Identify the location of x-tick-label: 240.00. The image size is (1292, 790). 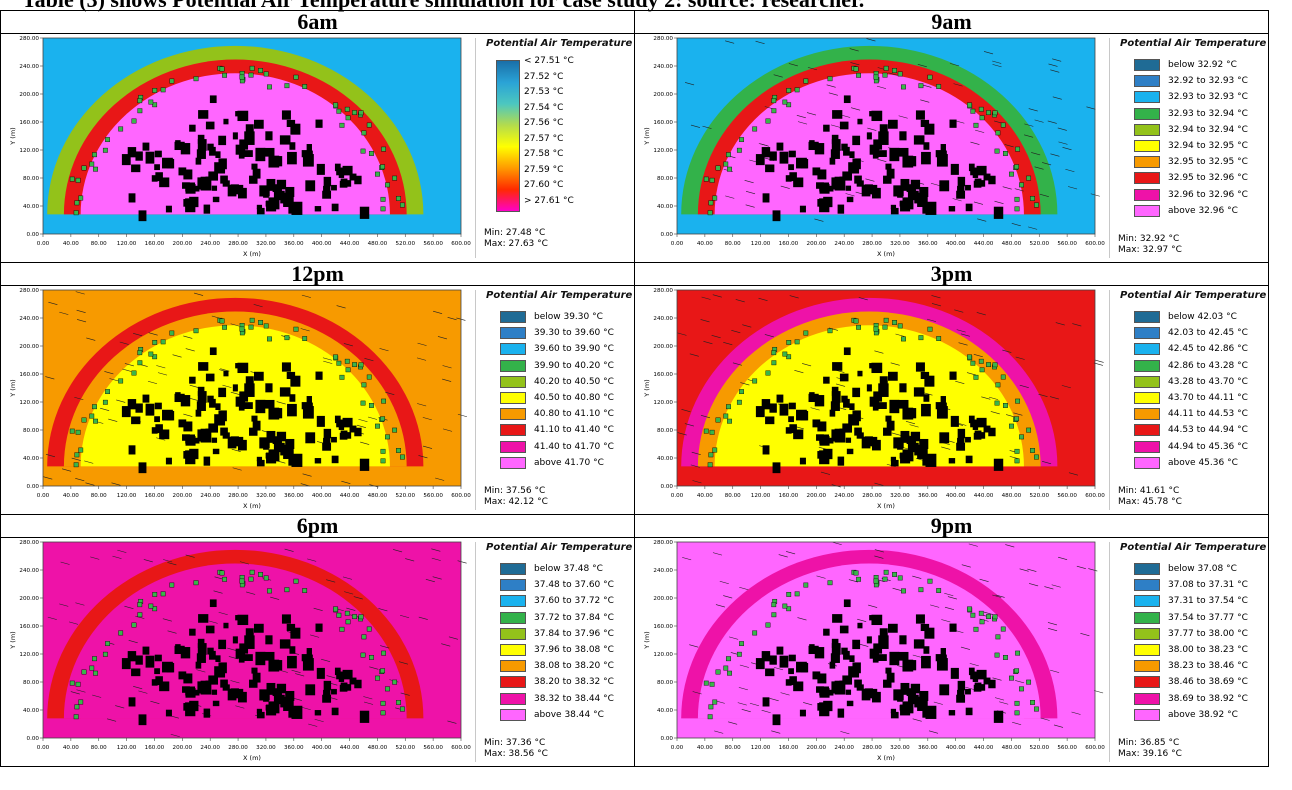
(210, 244).